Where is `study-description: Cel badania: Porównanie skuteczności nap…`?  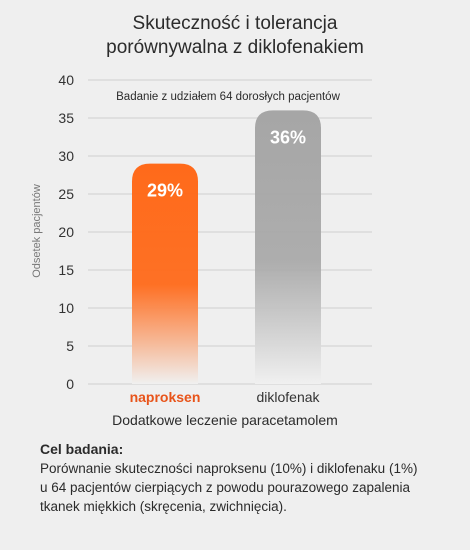
study-description: Cel badania: Porównanie skuteczności nap… is located at coordinates (250, 478).